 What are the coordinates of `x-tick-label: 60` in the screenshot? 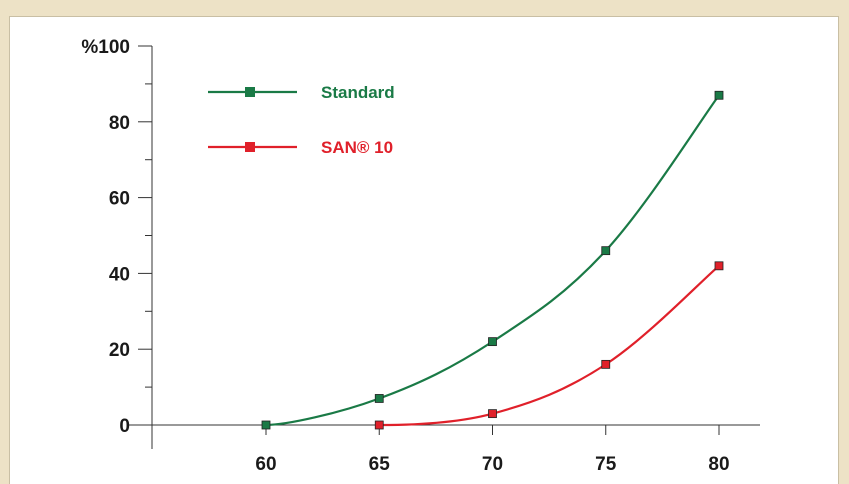 It's located at (265, 464).